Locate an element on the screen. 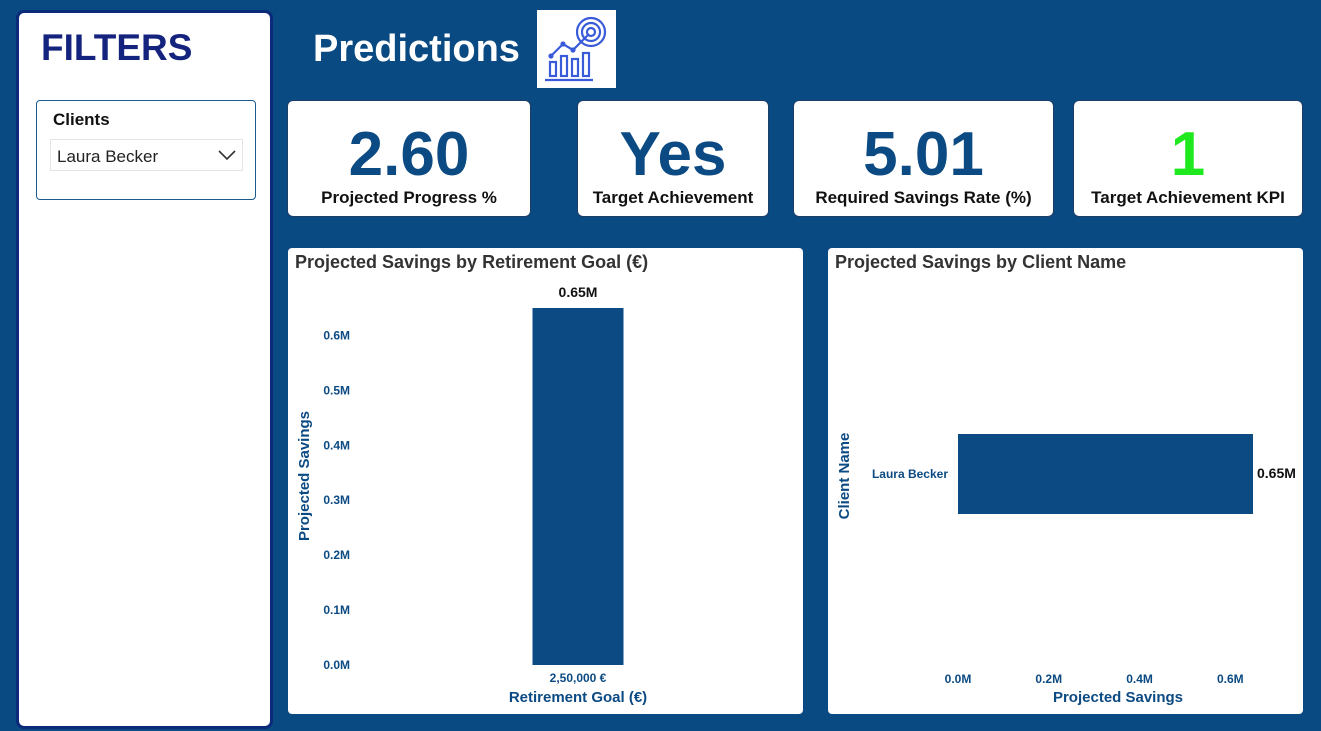 This screenshot has height=731, width=1321. y-tick-label: 0.6M is located at coordinates (336, 335).